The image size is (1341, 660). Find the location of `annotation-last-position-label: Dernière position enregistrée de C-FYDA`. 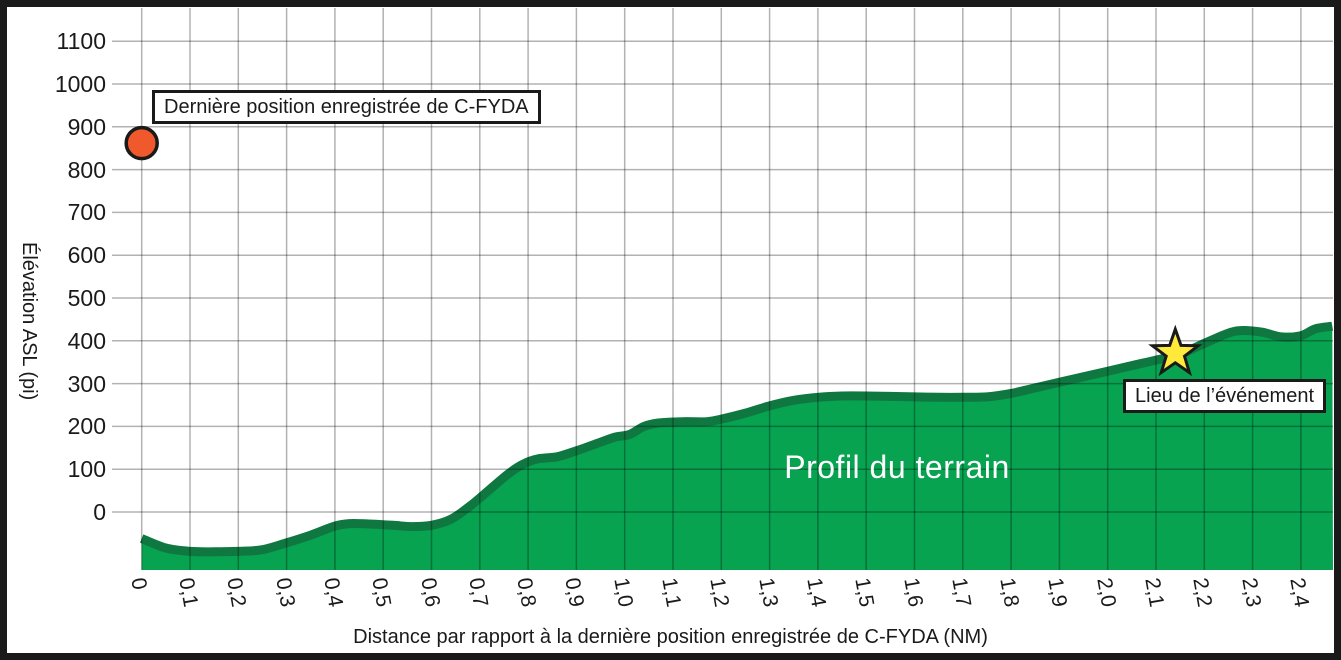

annotation-last-position-label: Dernière position enregistrée de C-FYDA is located at coordinates (346, 107).